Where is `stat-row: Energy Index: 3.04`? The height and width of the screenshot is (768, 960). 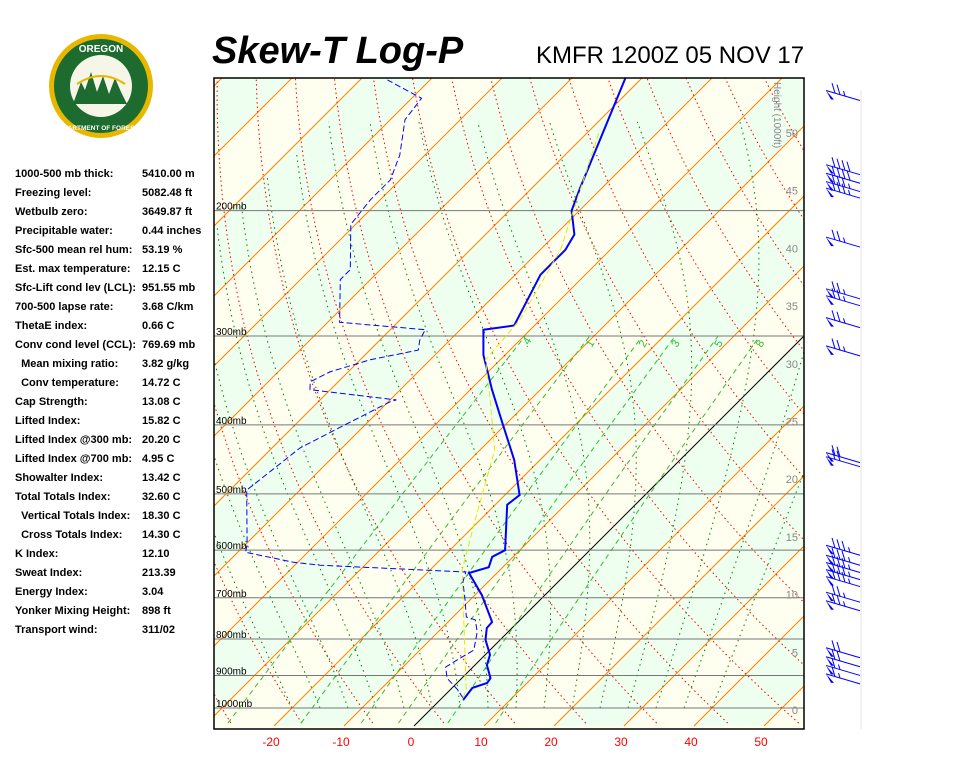 stat-row: Energy Index: 3.04 is located at coordinates (108, 595).